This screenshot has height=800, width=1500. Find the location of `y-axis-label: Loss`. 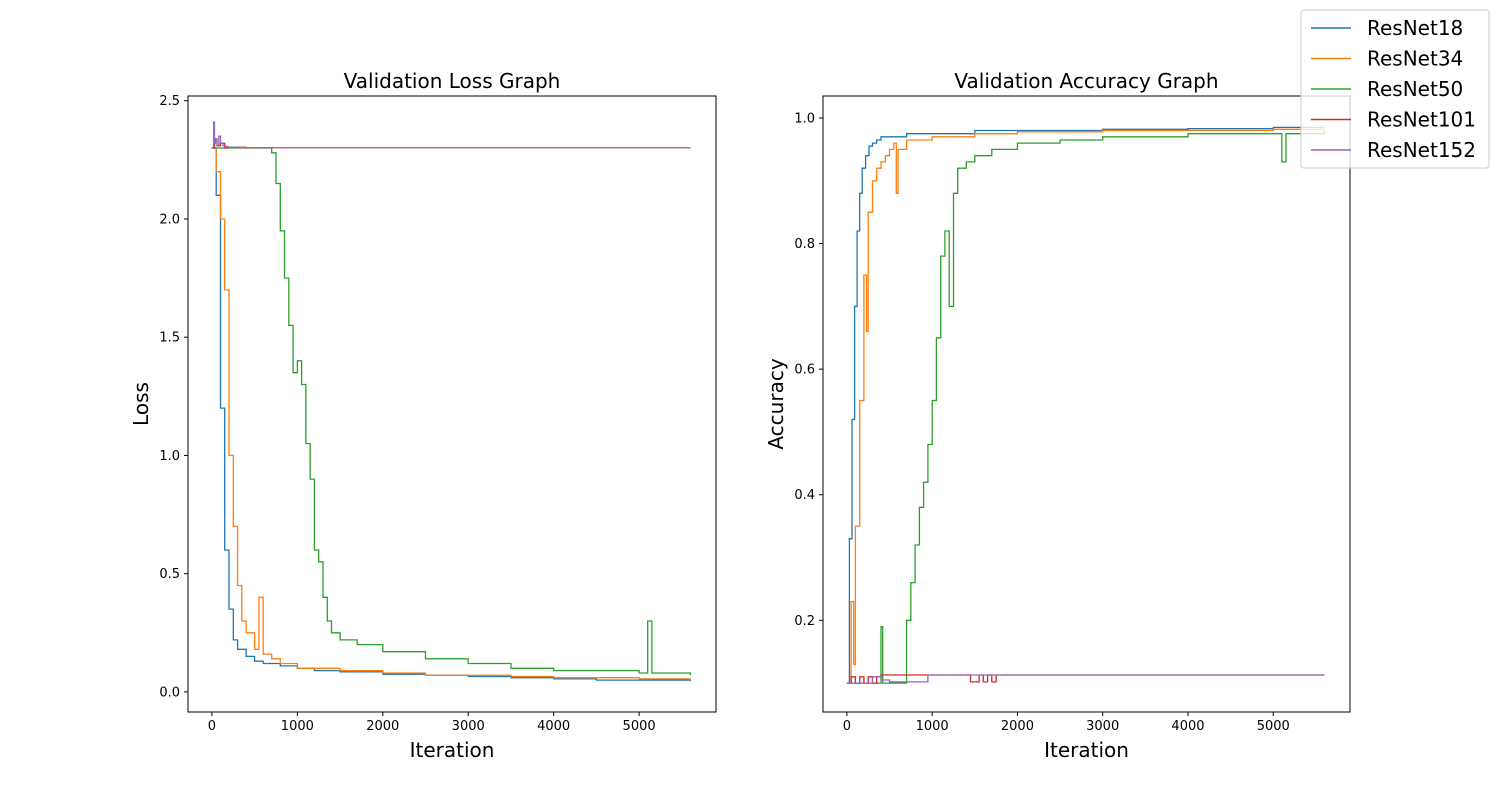

y-axis-label: Loss is located at coordinates (141, 404).